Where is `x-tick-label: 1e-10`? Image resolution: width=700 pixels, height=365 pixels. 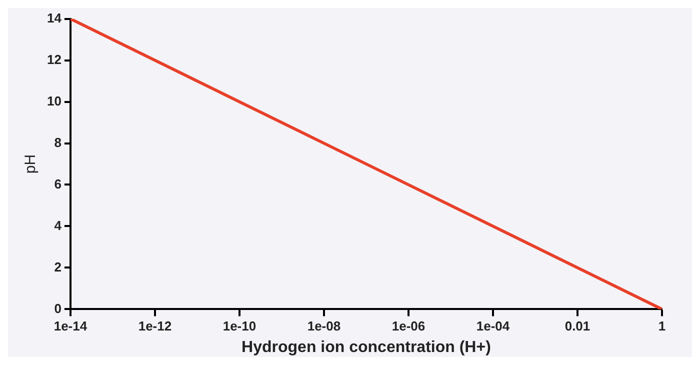
x-tick-label: 1e-10 is located at coordinates (239, 326).